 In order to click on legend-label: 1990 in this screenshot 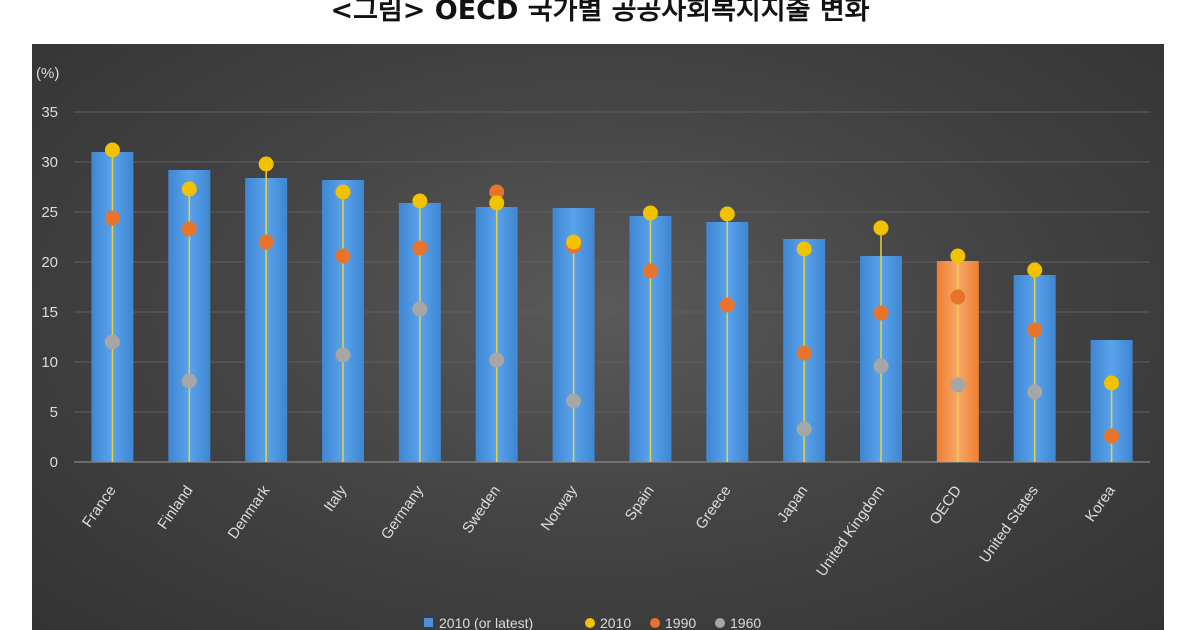, I will do `click(680, 622)`.